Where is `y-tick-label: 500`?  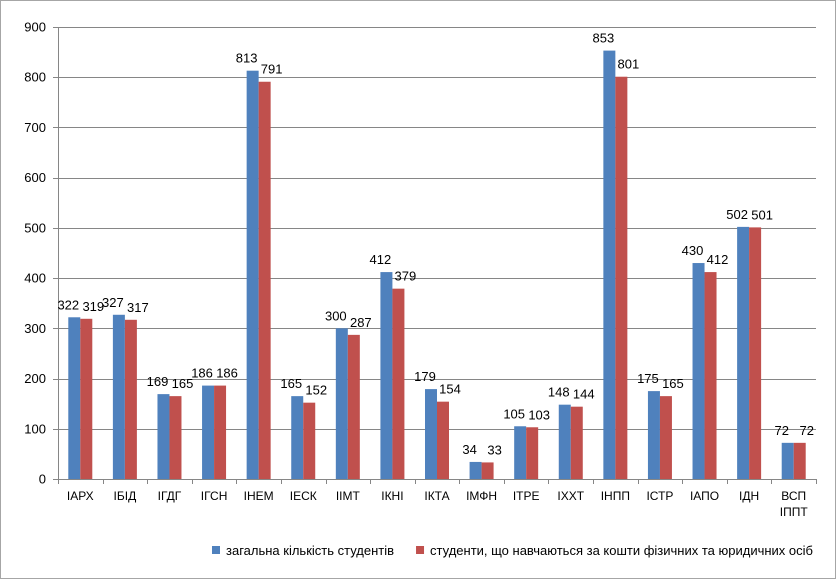
y-tick-label: 500 is located at coordinates (35, 227).